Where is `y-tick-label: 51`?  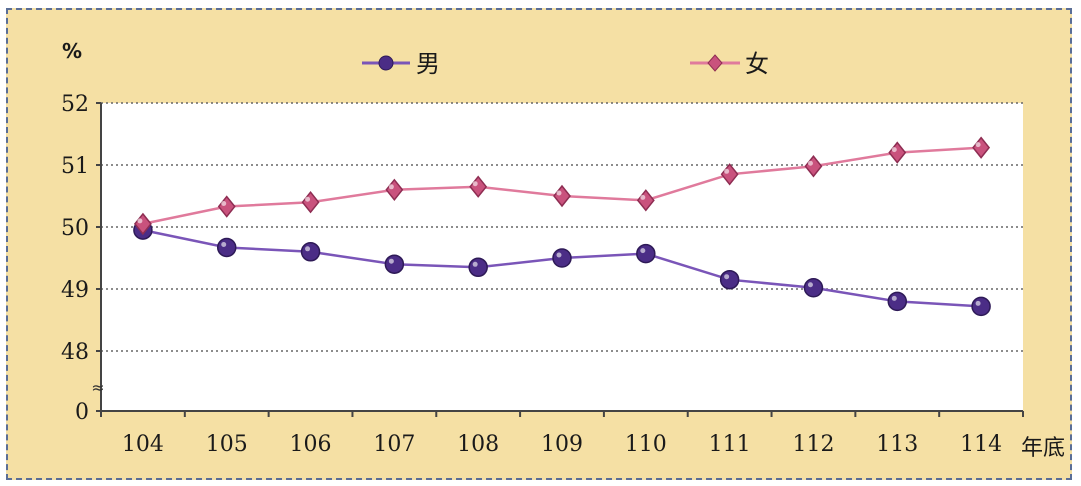 y-tick-label: 51 is located at coordinates (75, 166).